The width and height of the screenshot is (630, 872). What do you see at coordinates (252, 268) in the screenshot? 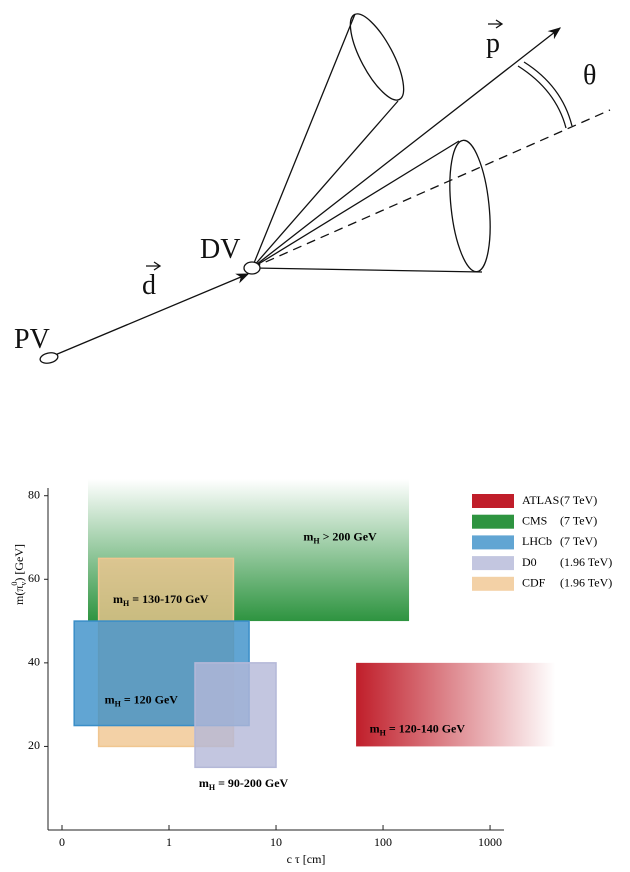
I see `dv-vertex` at bounding box center [252, 268].